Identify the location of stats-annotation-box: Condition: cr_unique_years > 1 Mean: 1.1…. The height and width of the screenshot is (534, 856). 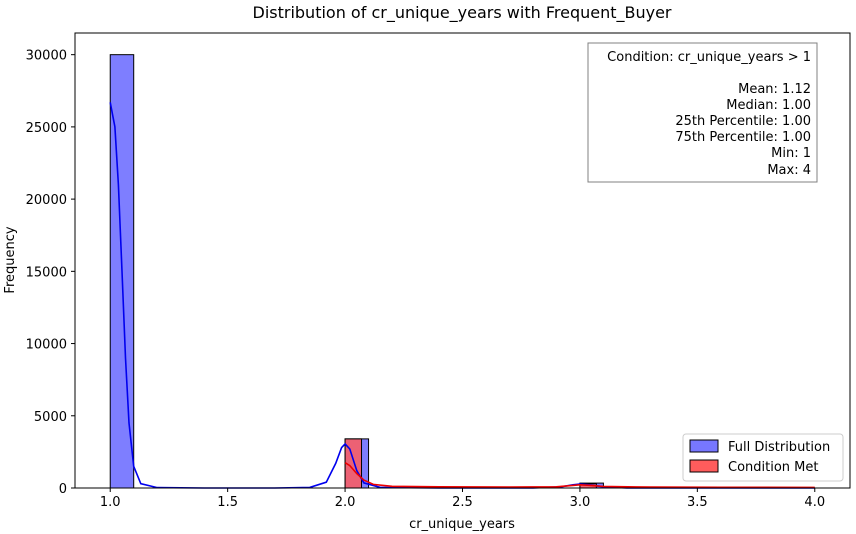
(702, 112).